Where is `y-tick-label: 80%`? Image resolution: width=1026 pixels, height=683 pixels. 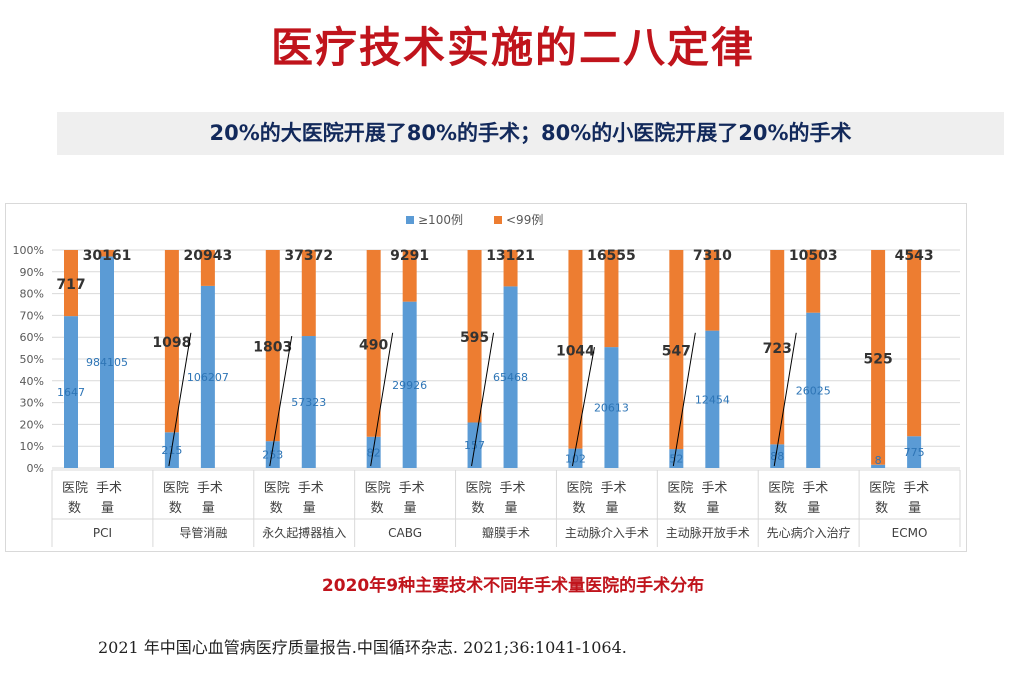
y-tick-label: 80% is located at coordinates (32, 294).